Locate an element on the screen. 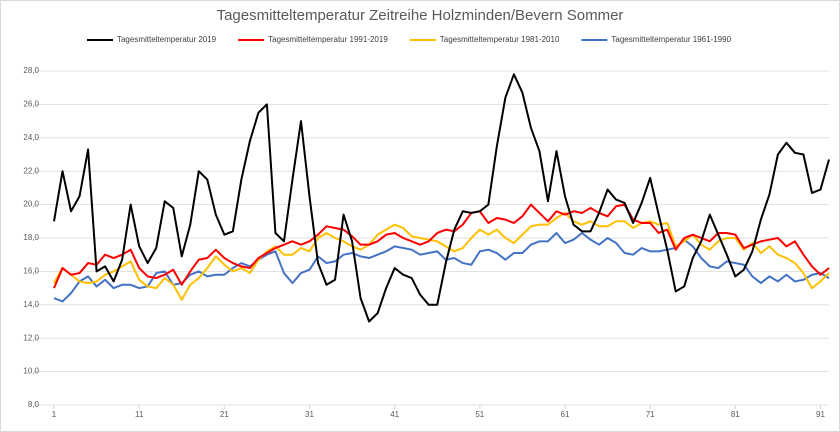 The width and height of the screenshot is (840, 432). y-tick-label: 20,0 is located at coordinates (31, 204).